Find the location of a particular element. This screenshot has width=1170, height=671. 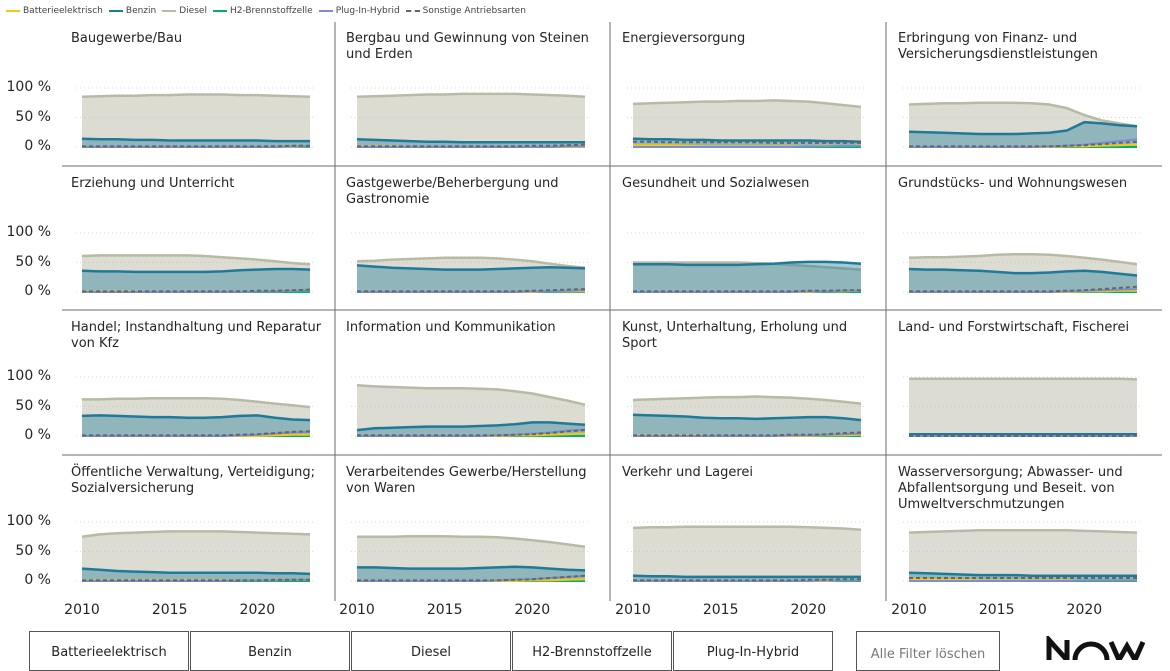

legend-item: Batterieelektrisch is located at coordinates (54, 11).